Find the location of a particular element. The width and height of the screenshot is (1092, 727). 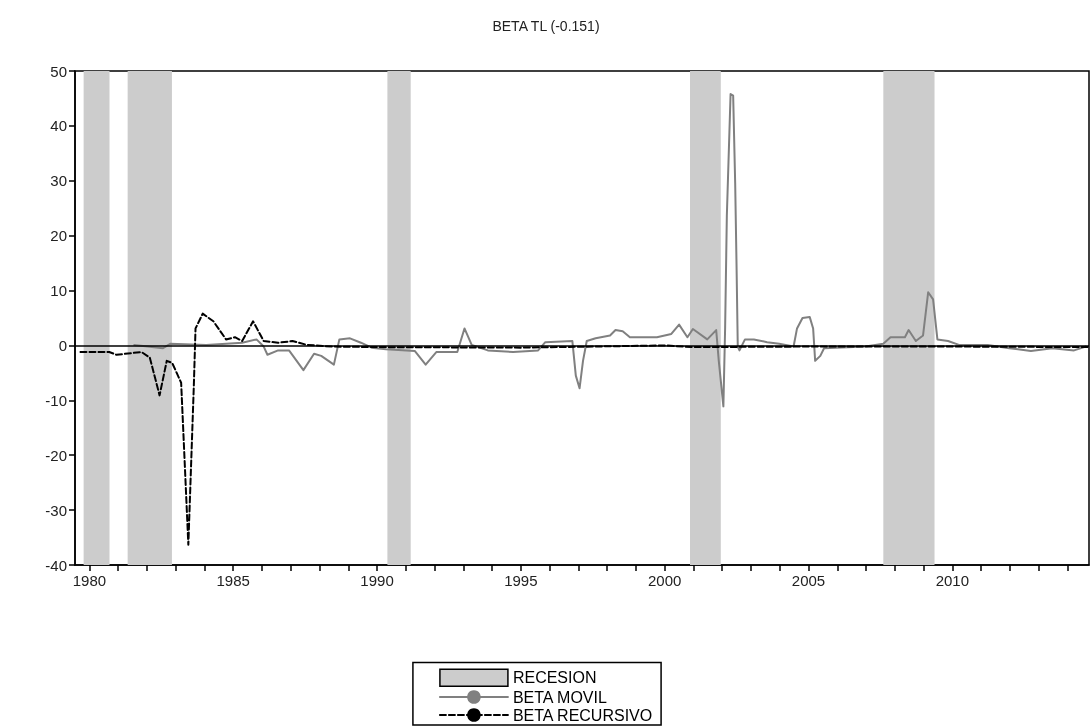

legend-label: BETA RECURSIVO is located at coordinates (582, 715).